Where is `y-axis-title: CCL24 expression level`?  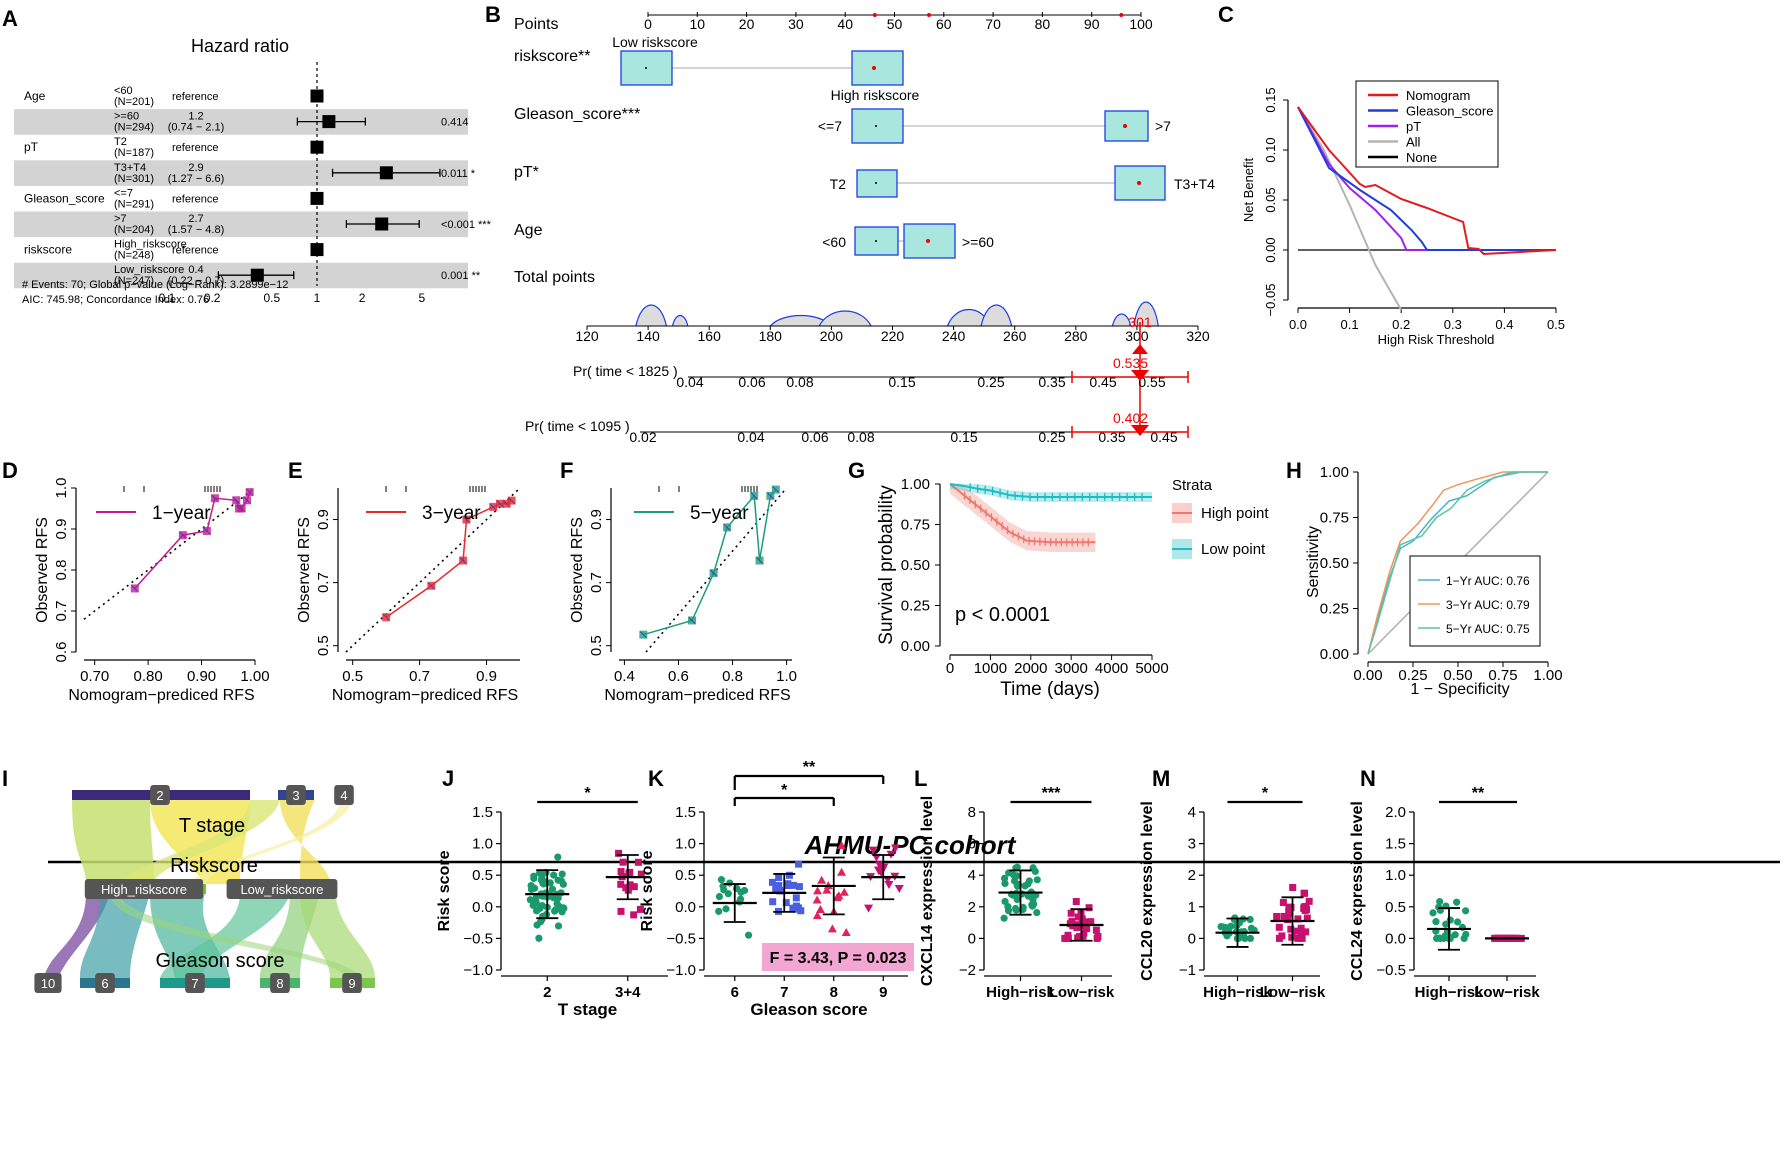
y-axis-title: CCL24 expression level is located at coordinates (1357, 891).